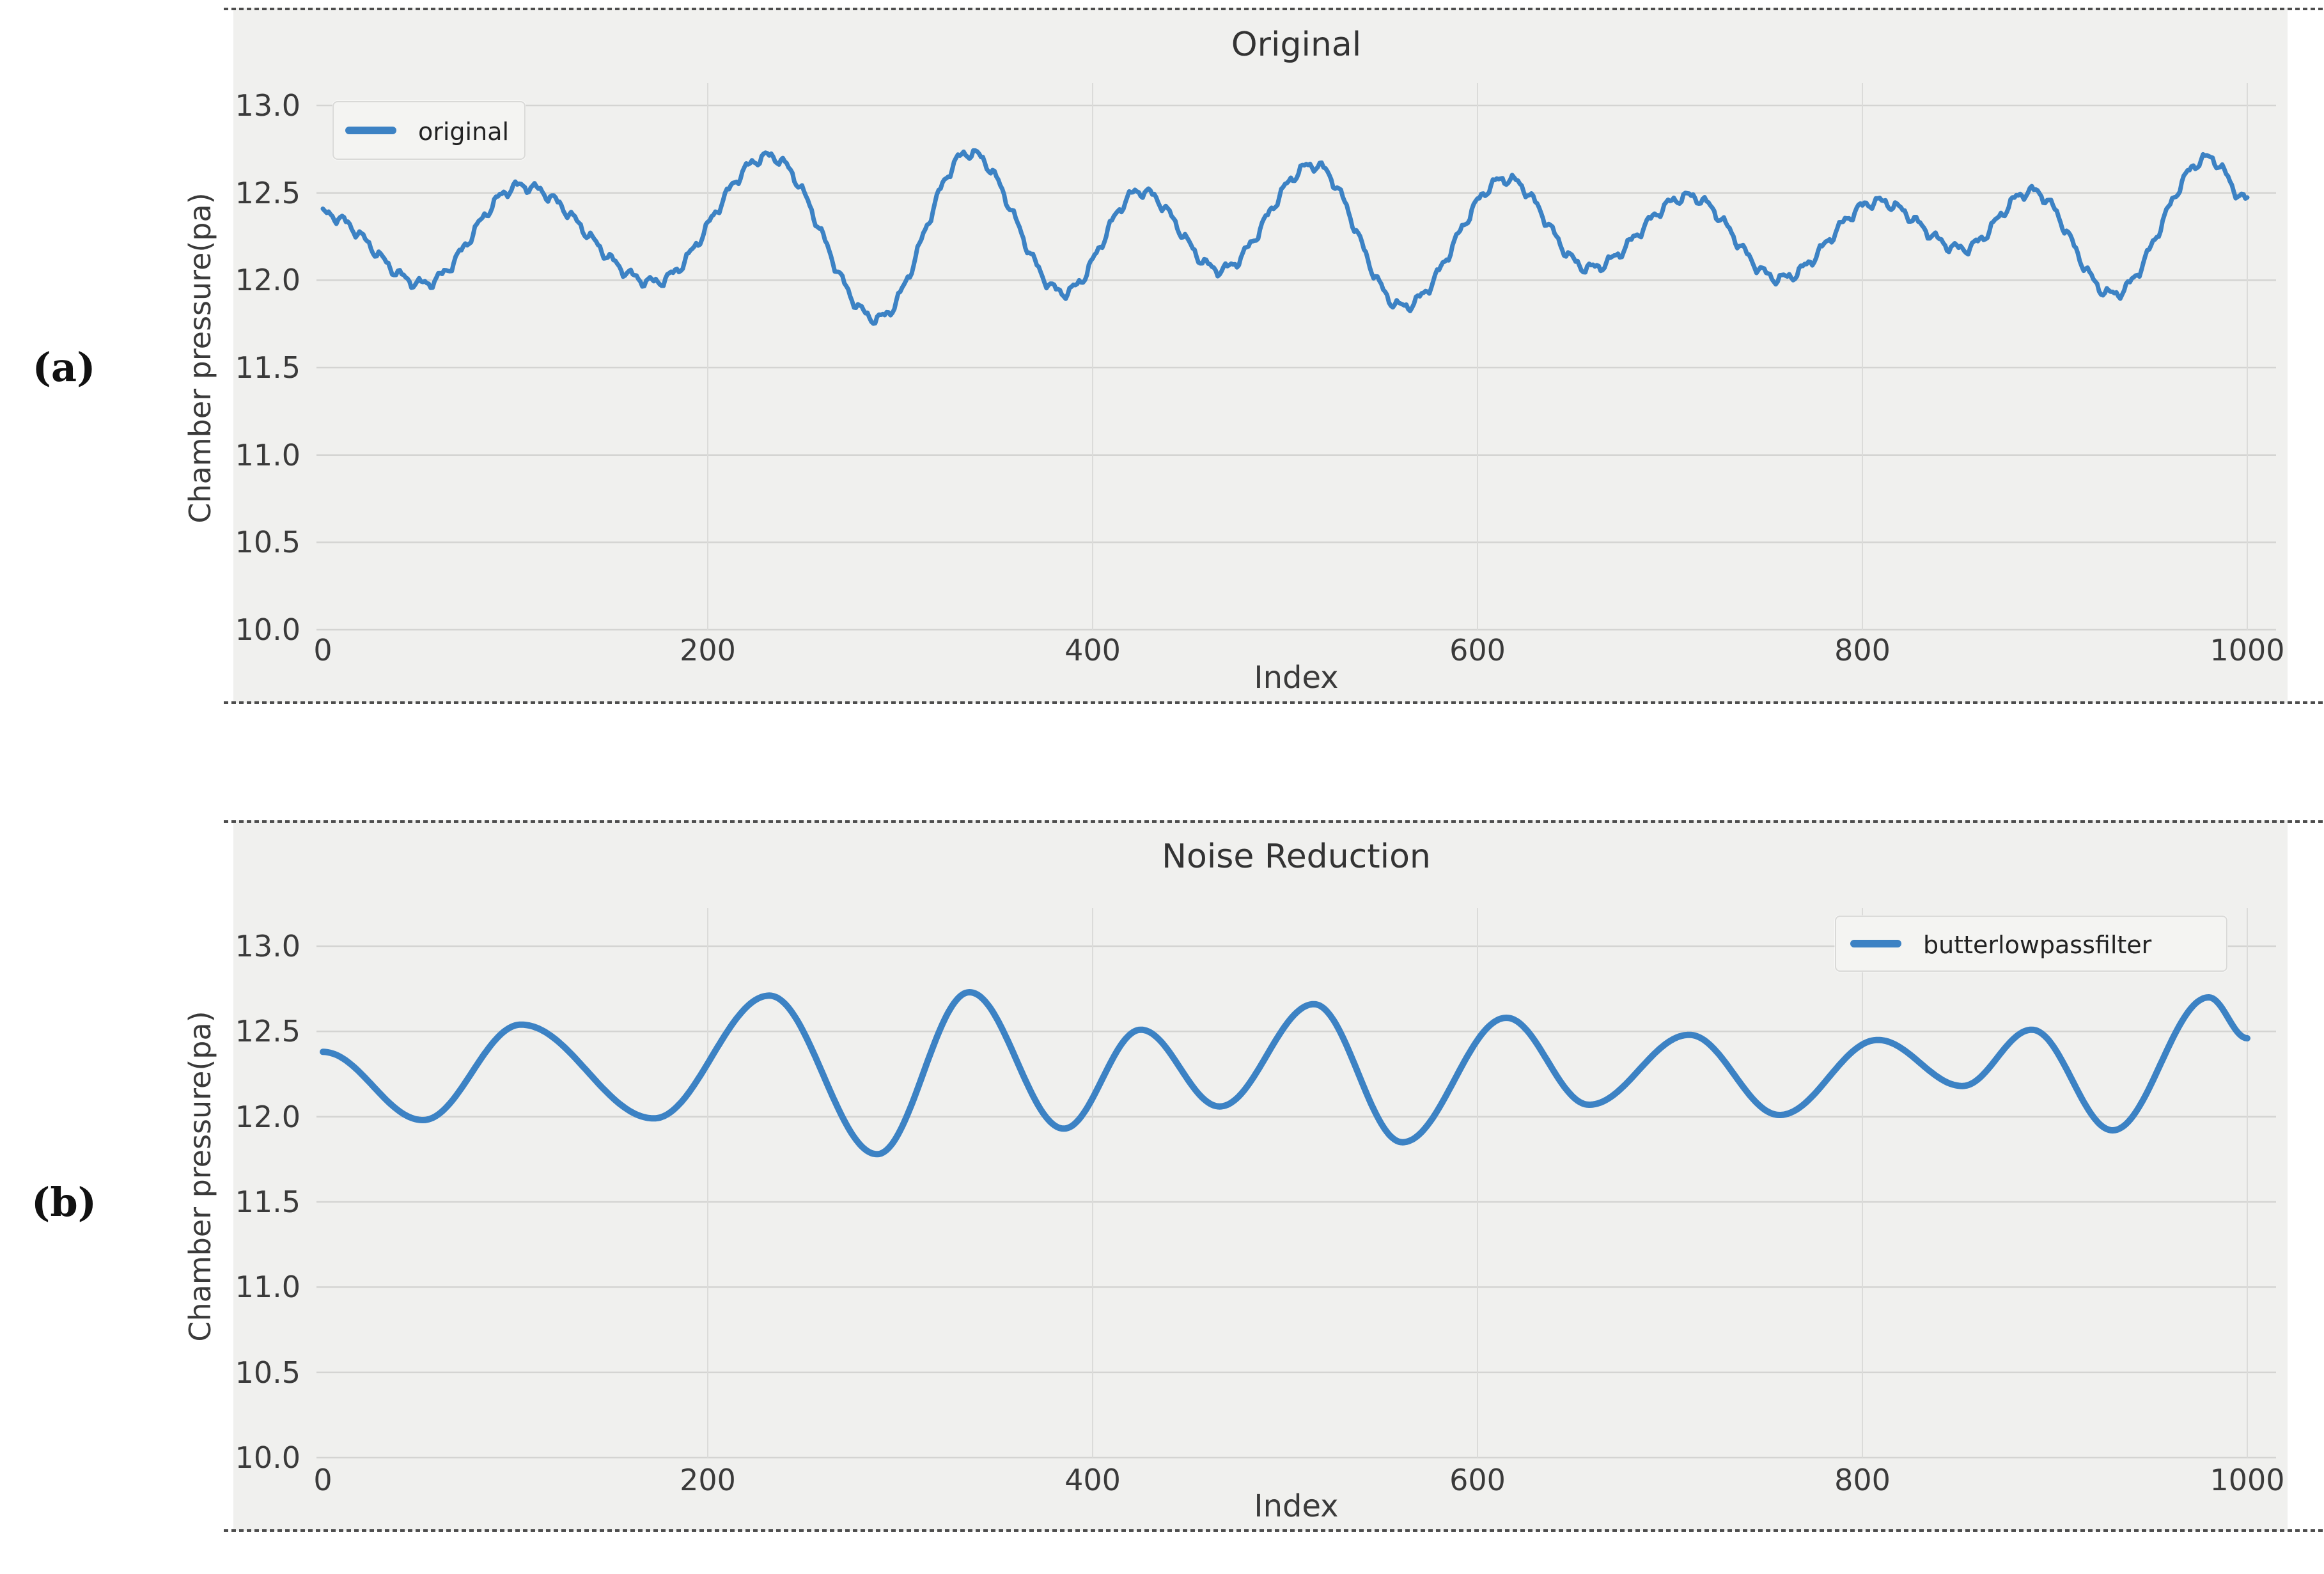  What do you see at coordinates (64, 1202) in the screenshot?
I see `figure-b-label: (b)` at bounding box center [64, 1202].